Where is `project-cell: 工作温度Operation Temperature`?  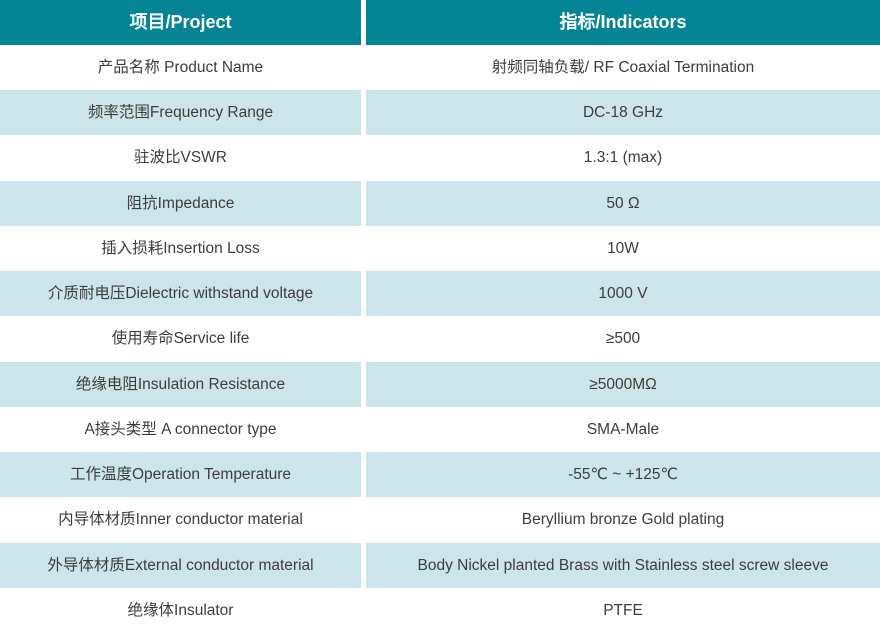
project-cell: 工作温度Operation Temperature is located at coordinates (180, 475).